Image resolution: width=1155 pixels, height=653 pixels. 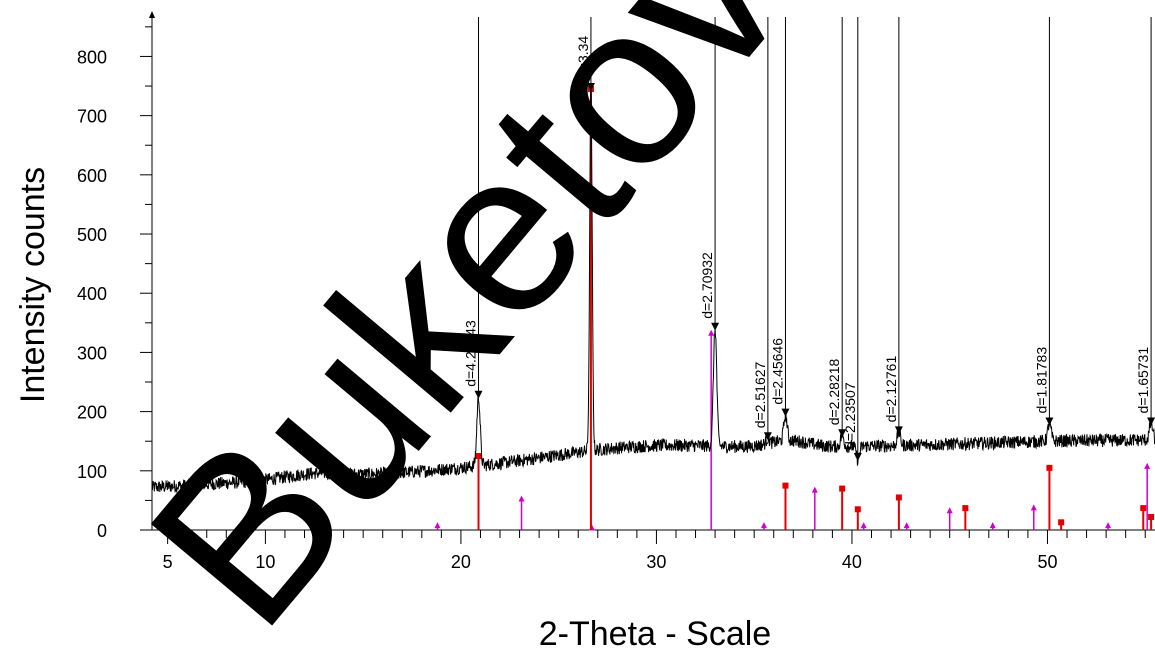 What do you see at coordinates (655, 634) in the screenshot?
I see `x-axis-title: 2-Theta - Scale` at bounding box center [655, 634].